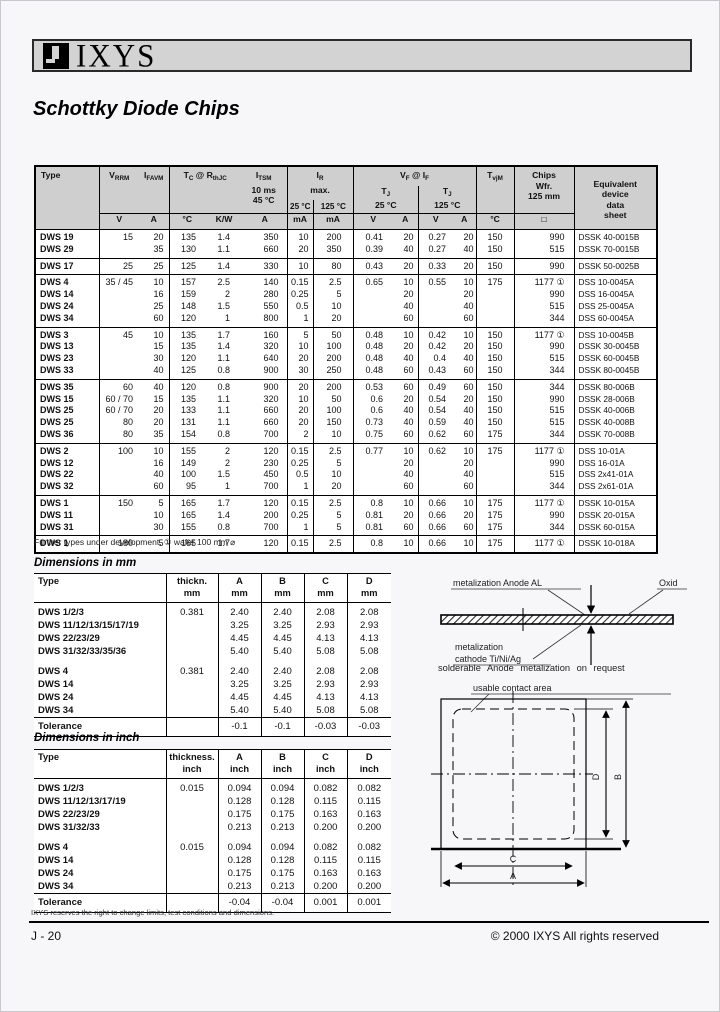  What do you see at coordinates (186, 306) in the screenshot?
I see `table-cell: 148` at bounding box center [186, 306].